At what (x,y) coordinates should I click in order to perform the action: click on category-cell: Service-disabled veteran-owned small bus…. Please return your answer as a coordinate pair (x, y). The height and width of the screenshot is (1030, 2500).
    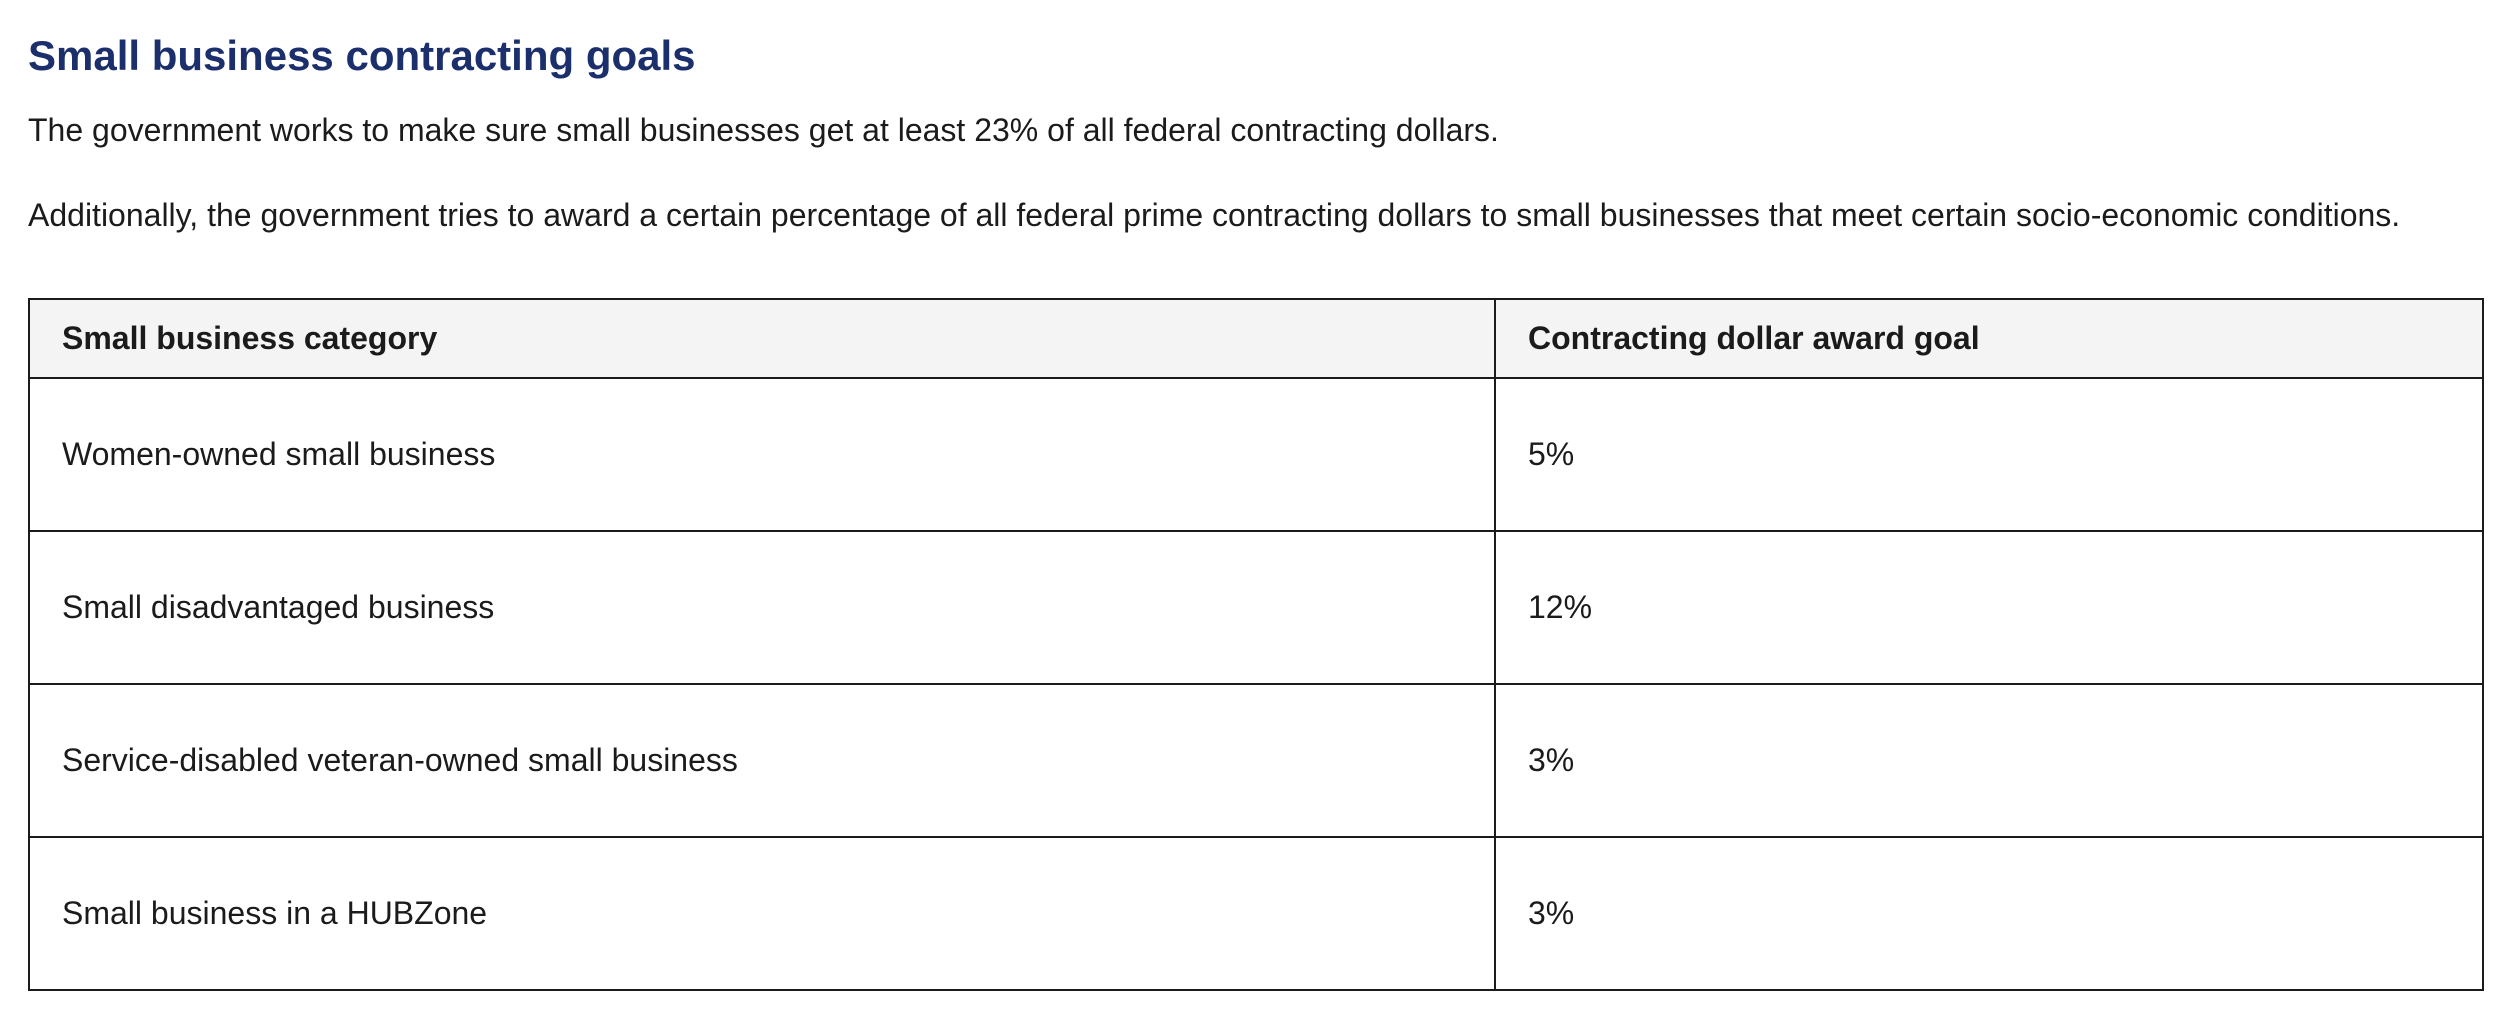
    Looking at the image, I should click on (762, 760).